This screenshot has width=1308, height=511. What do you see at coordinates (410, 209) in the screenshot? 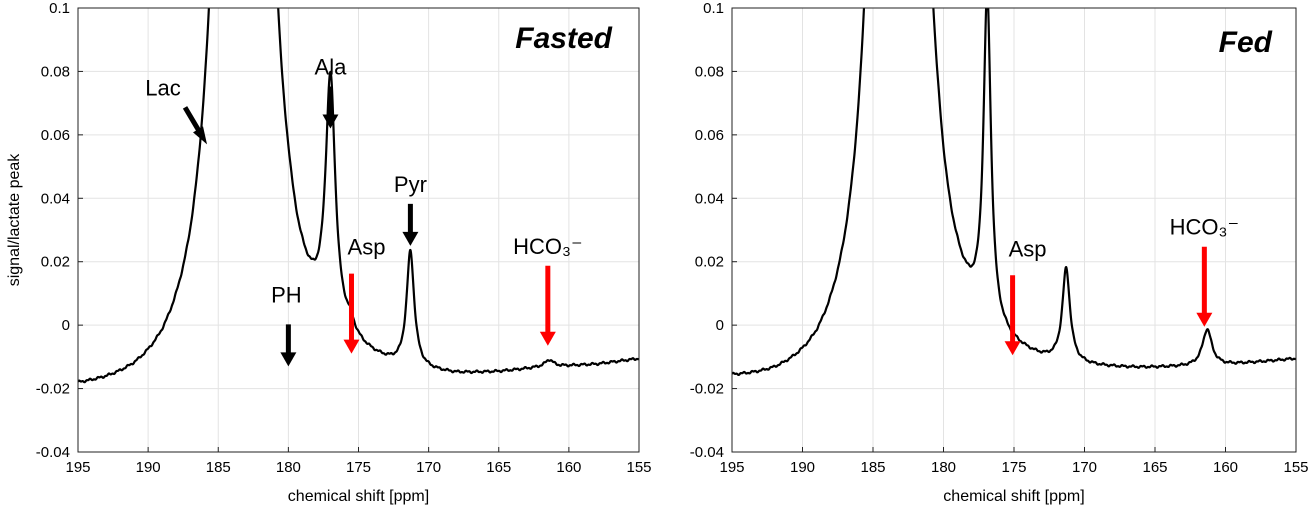
I see `peak-annotation-pyr: Pyr` at bounding box center [410, 209].